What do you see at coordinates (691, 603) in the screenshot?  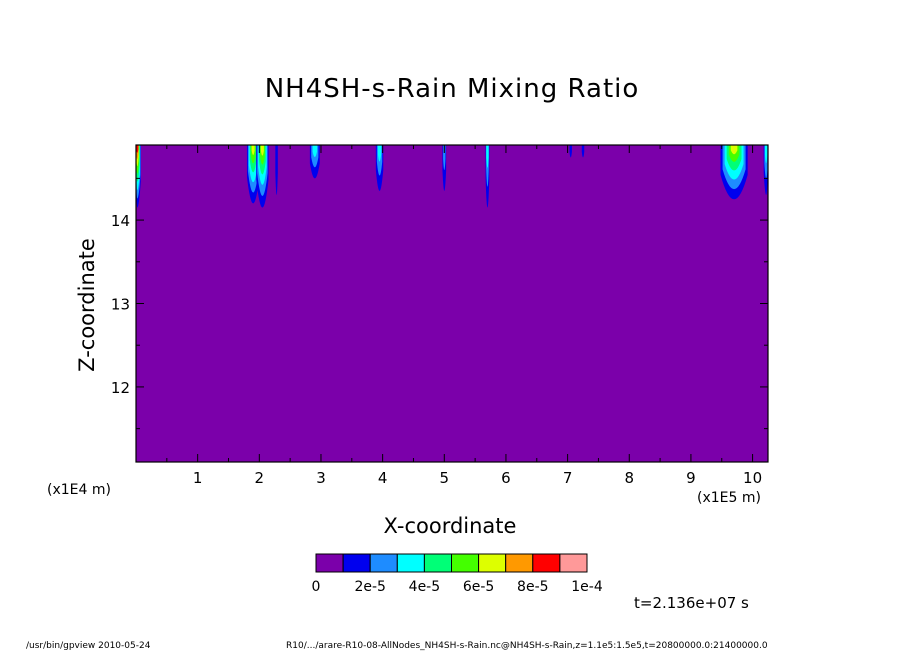 I see `time-label: t=2.136e+07 s` at bounding box center [691, 603].